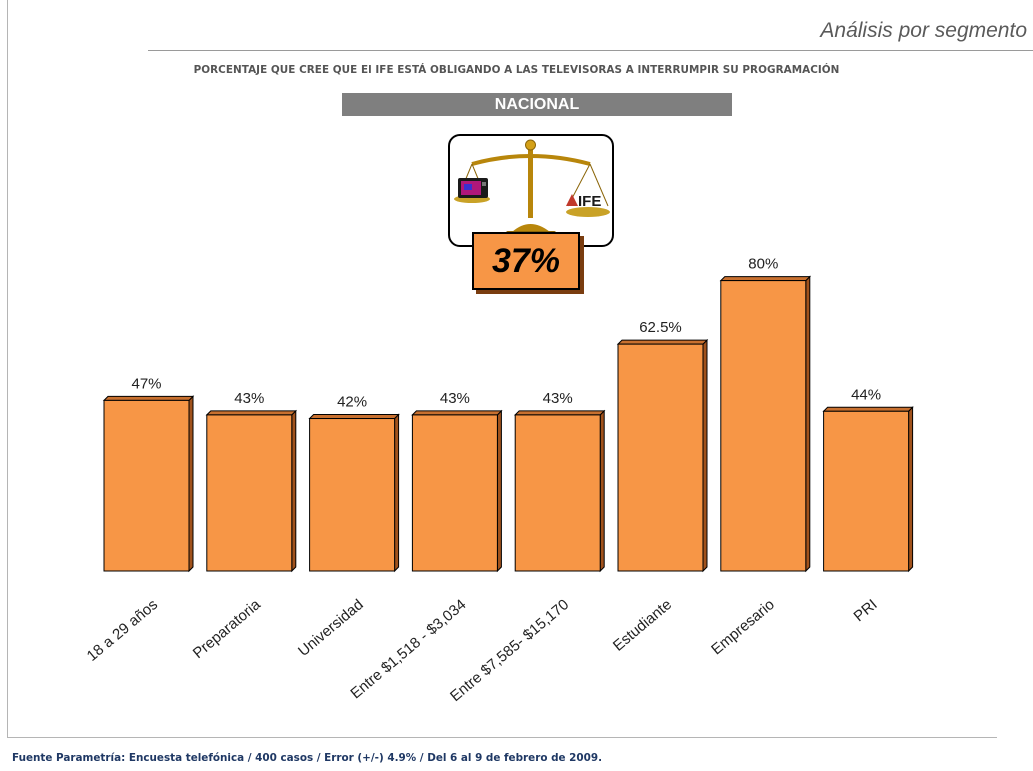  What do you see at coordinates (352, 402) in the screenshot?
I see `bar-value-label: 42%` at bounding box center [352, 402].